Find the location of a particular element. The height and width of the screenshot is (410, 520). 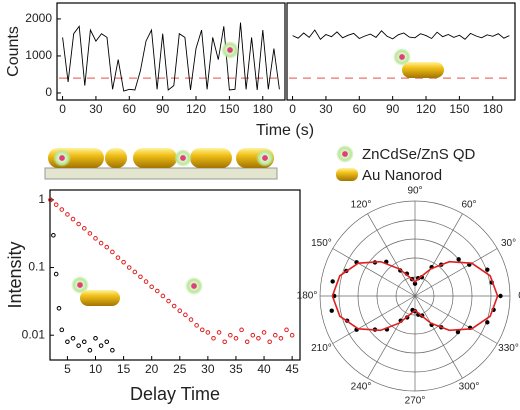

plot-frame is located at coordinates (401, 51).